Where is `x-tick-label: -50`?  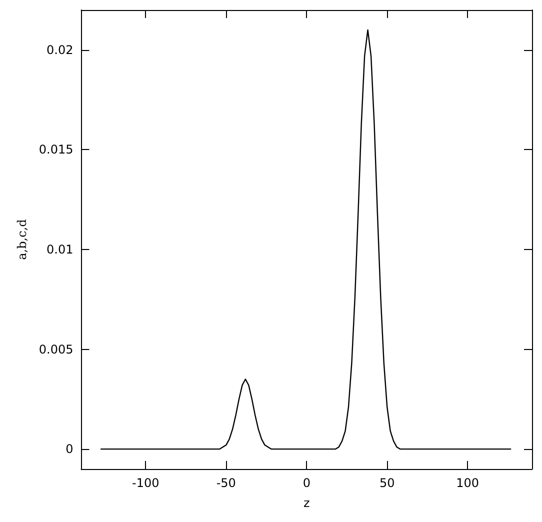 x-tick-label: -50 is located at coordinates (226, 483).